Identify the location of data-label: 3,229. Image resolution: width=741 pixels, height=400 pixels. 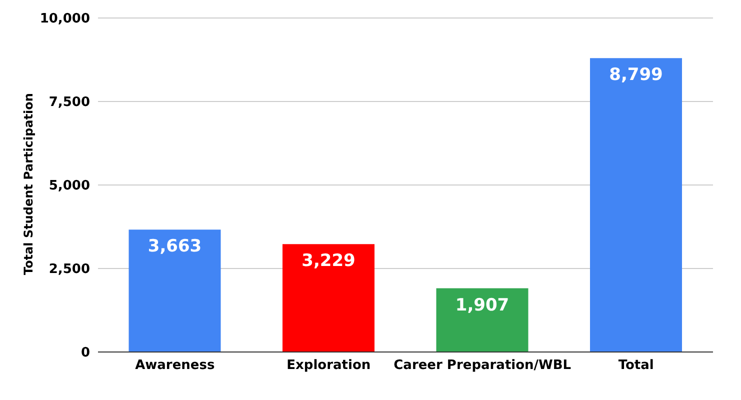
(329, 261).